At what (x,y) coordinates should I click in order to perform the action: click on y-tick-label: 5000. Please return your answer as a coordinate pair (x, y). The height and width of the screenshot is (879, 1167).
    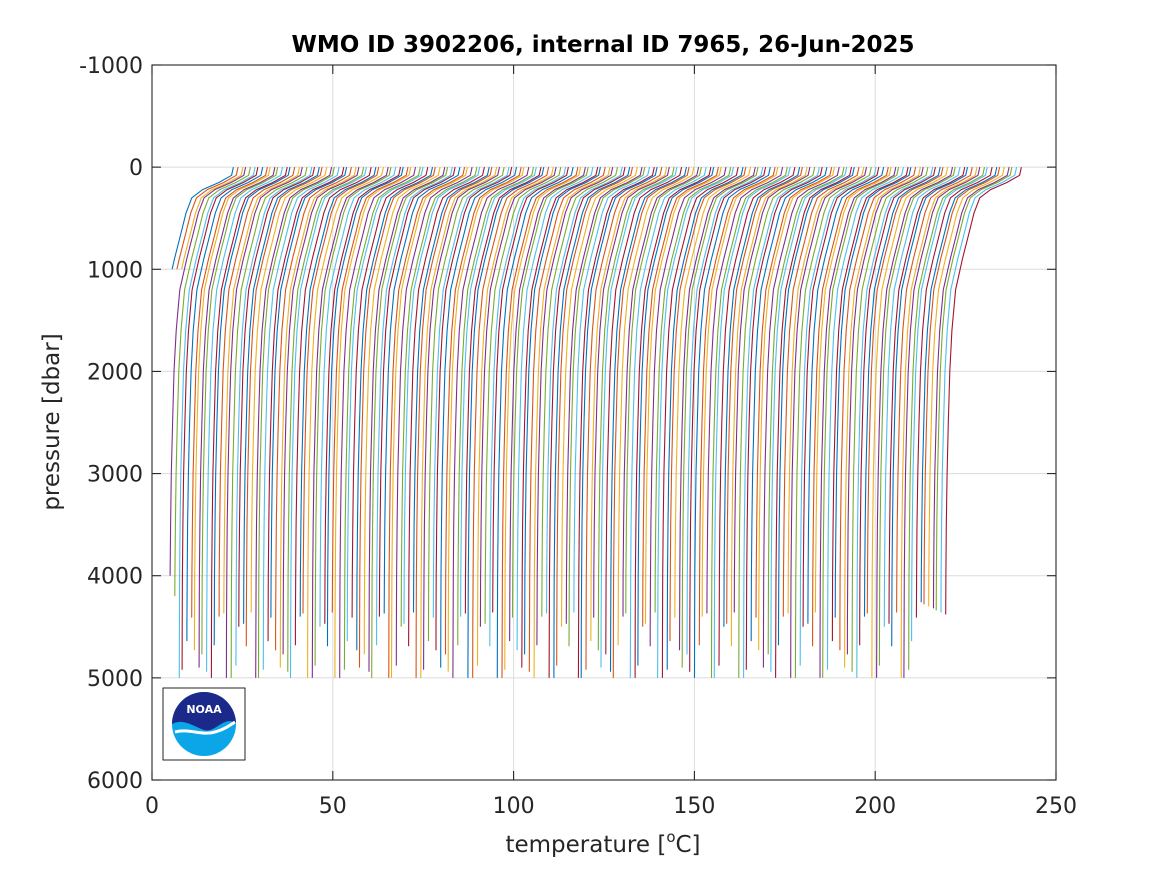
    Looking at the image, I should click on (115, 679).